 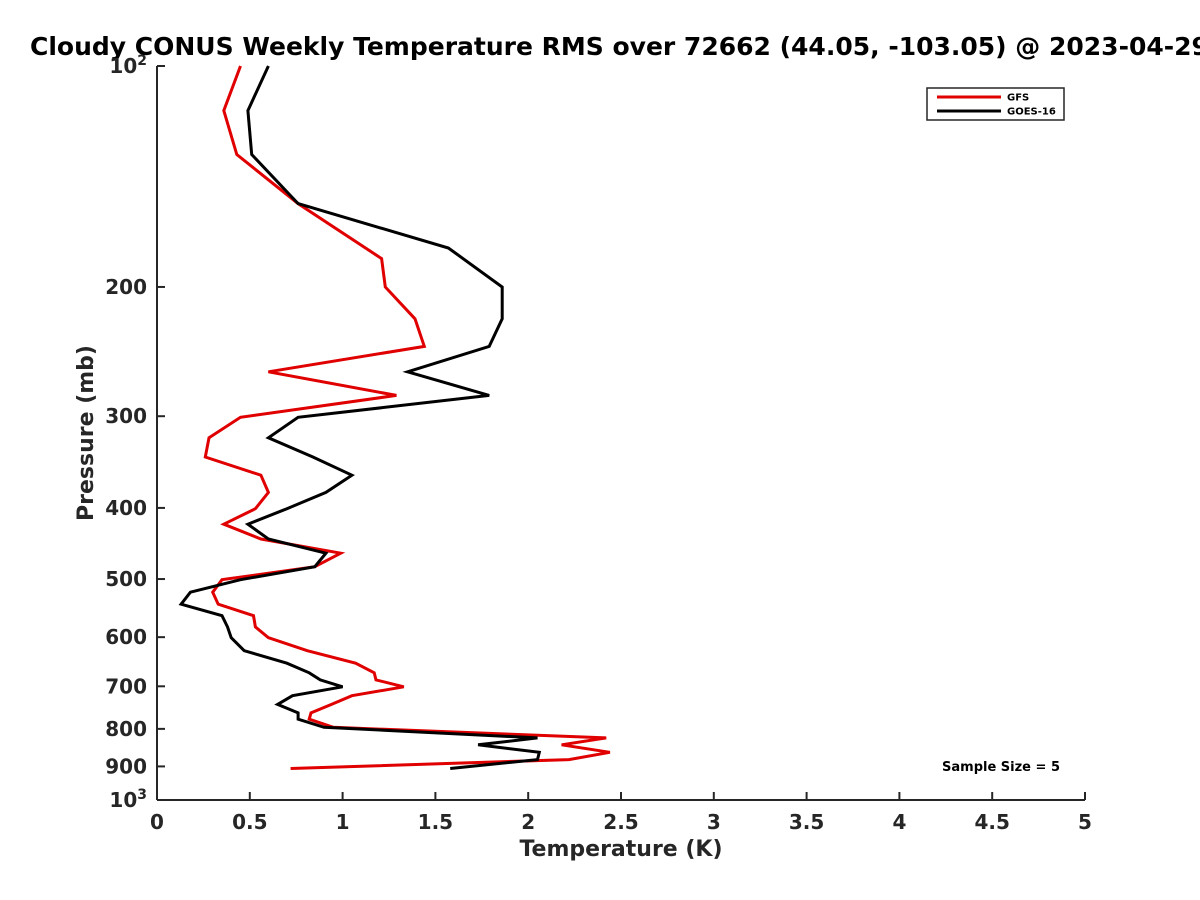 I want to click on y-tick-label: 300, so click(x=126, y=416).